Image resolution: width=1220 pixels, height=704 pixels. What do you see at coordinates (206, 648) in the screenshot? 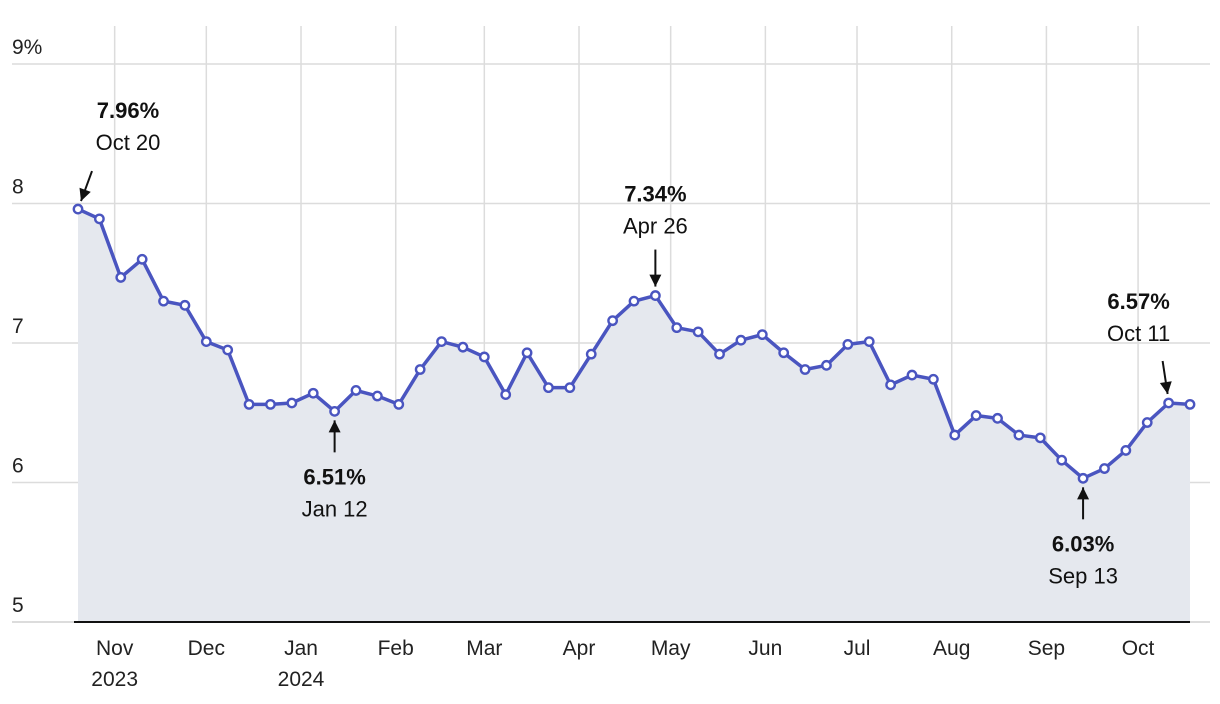
I see `x-tick-label: Dec` at bounding box center [206, 648].